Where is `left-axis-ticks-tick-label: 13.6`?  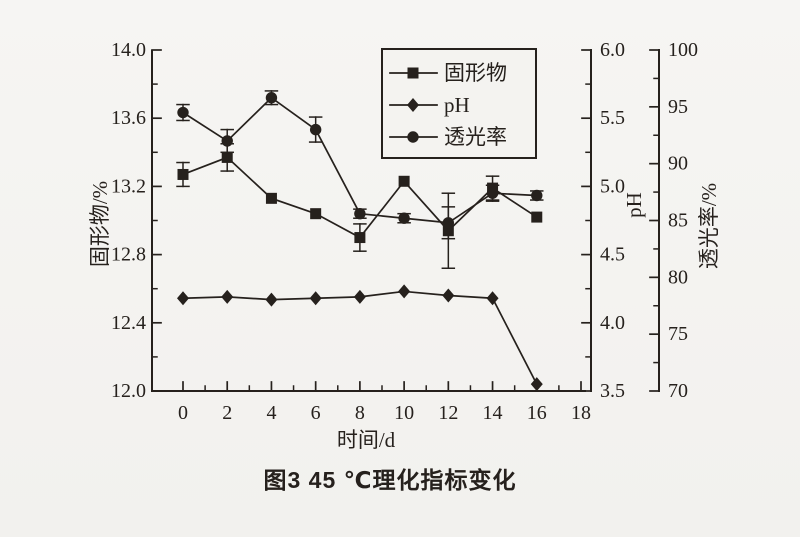
left-axis-ticks-tick-label: 13.6 is located at coordinates (128, 118).